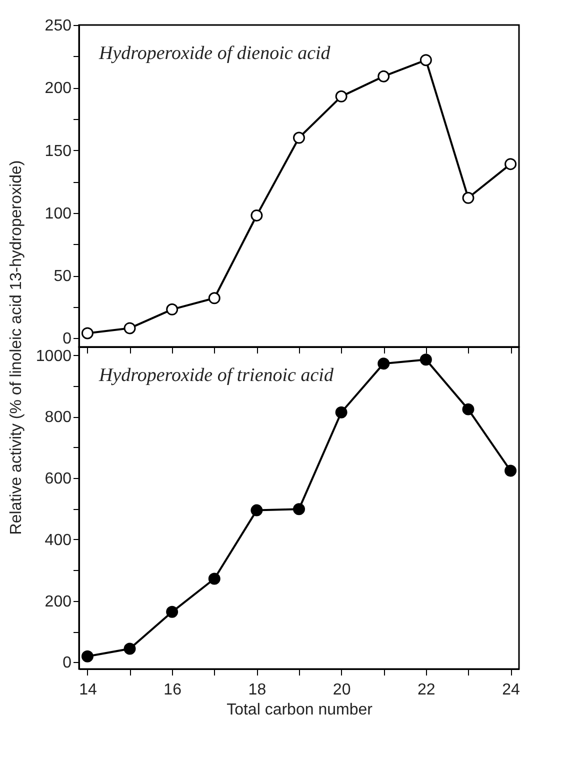  What do you see at coordinates (300, 710) in the screenshot?
I see `x-axis-title: Total carbon number` at bounding box center [300, 710].